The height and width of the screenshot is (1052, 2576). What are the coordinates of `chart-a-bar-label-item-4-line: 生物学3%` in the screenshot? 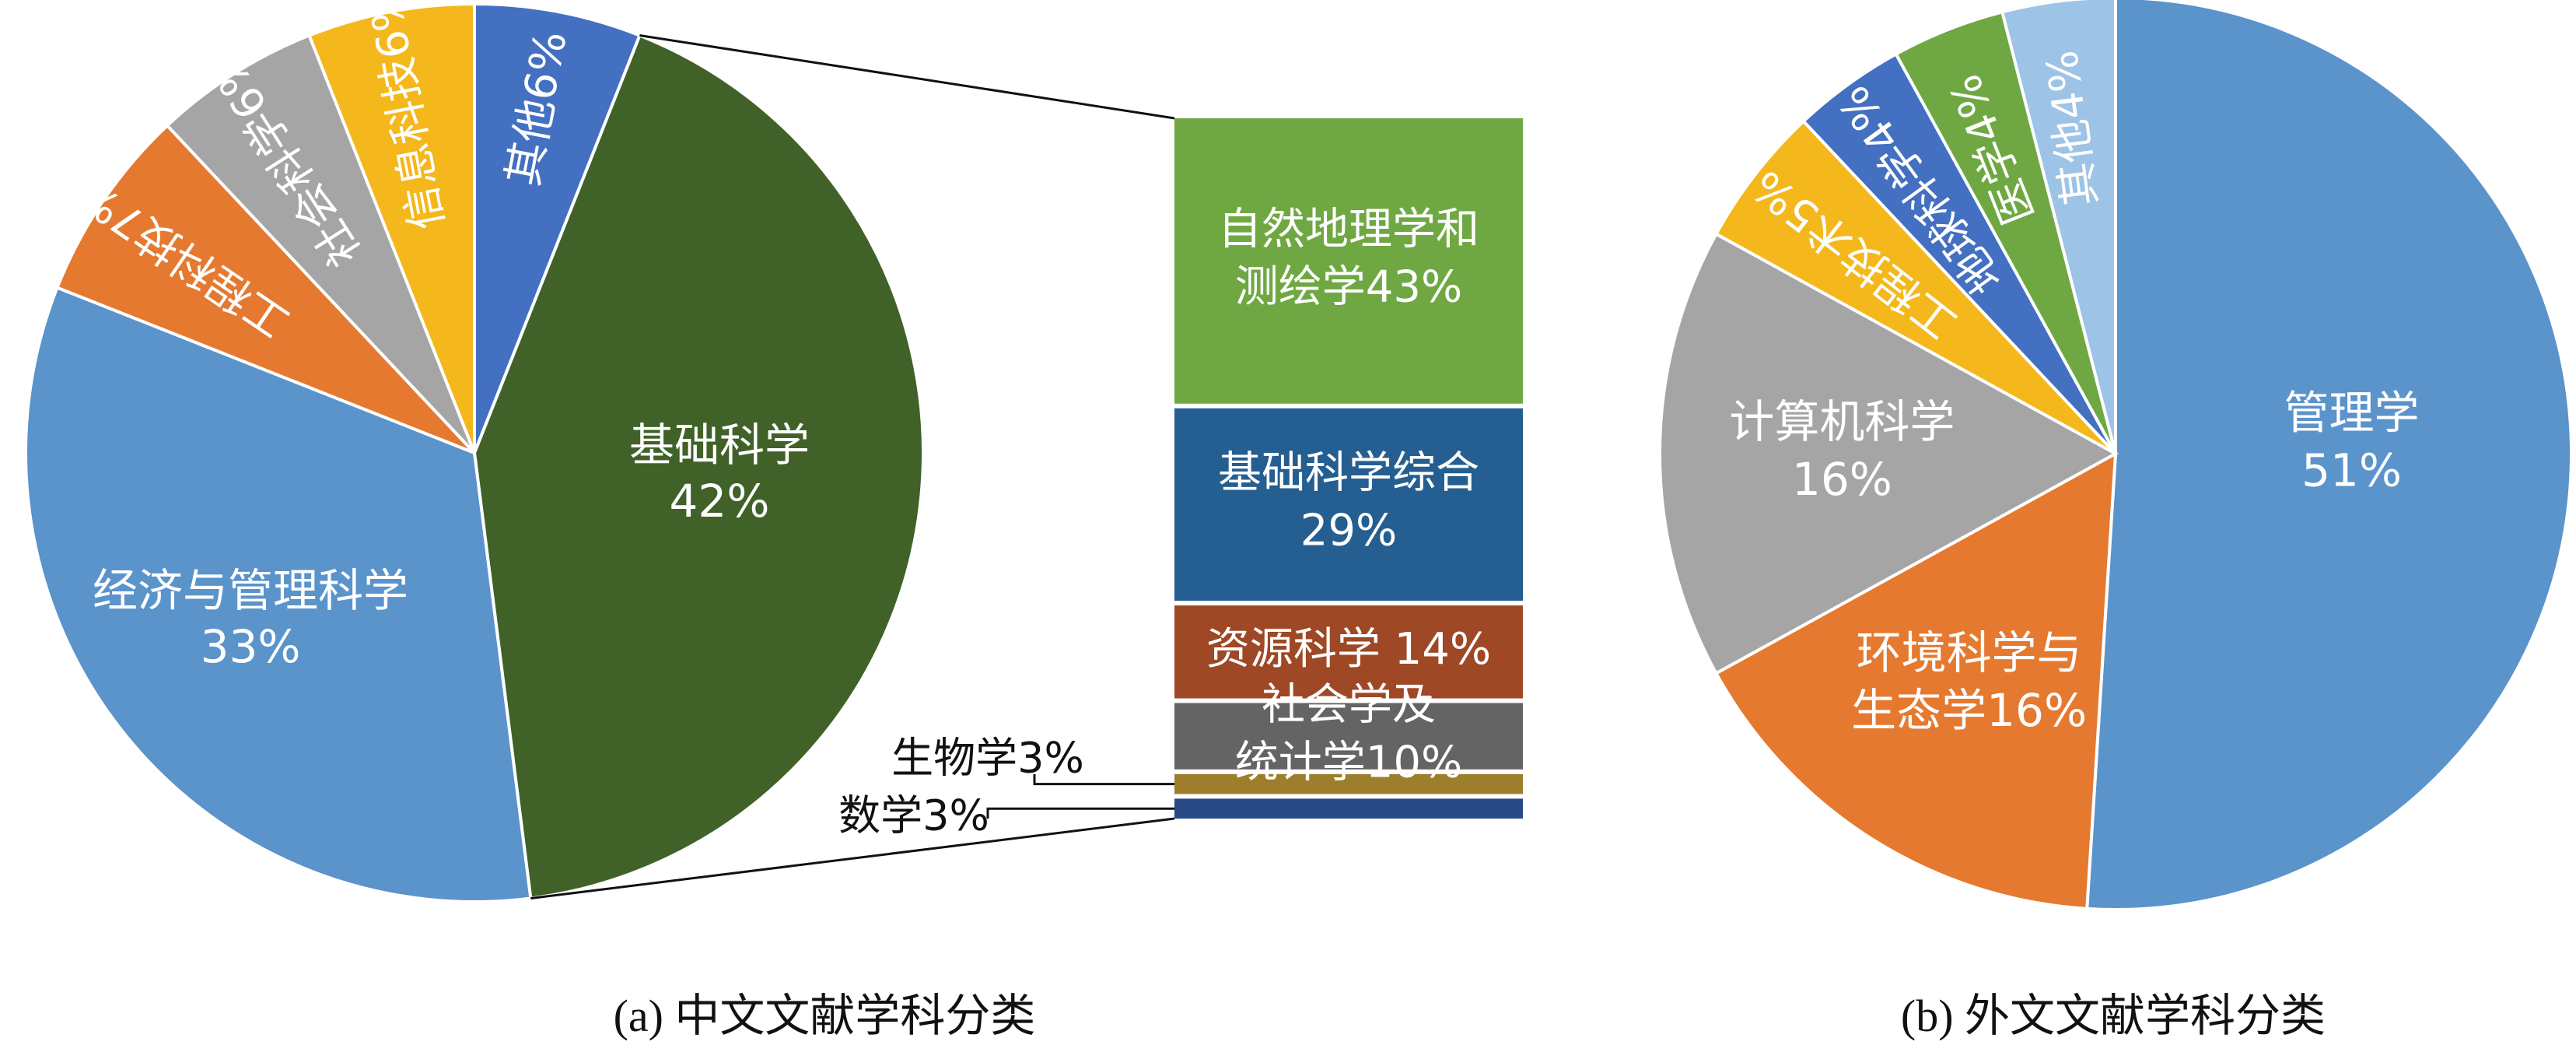 It's located at (988, 758).